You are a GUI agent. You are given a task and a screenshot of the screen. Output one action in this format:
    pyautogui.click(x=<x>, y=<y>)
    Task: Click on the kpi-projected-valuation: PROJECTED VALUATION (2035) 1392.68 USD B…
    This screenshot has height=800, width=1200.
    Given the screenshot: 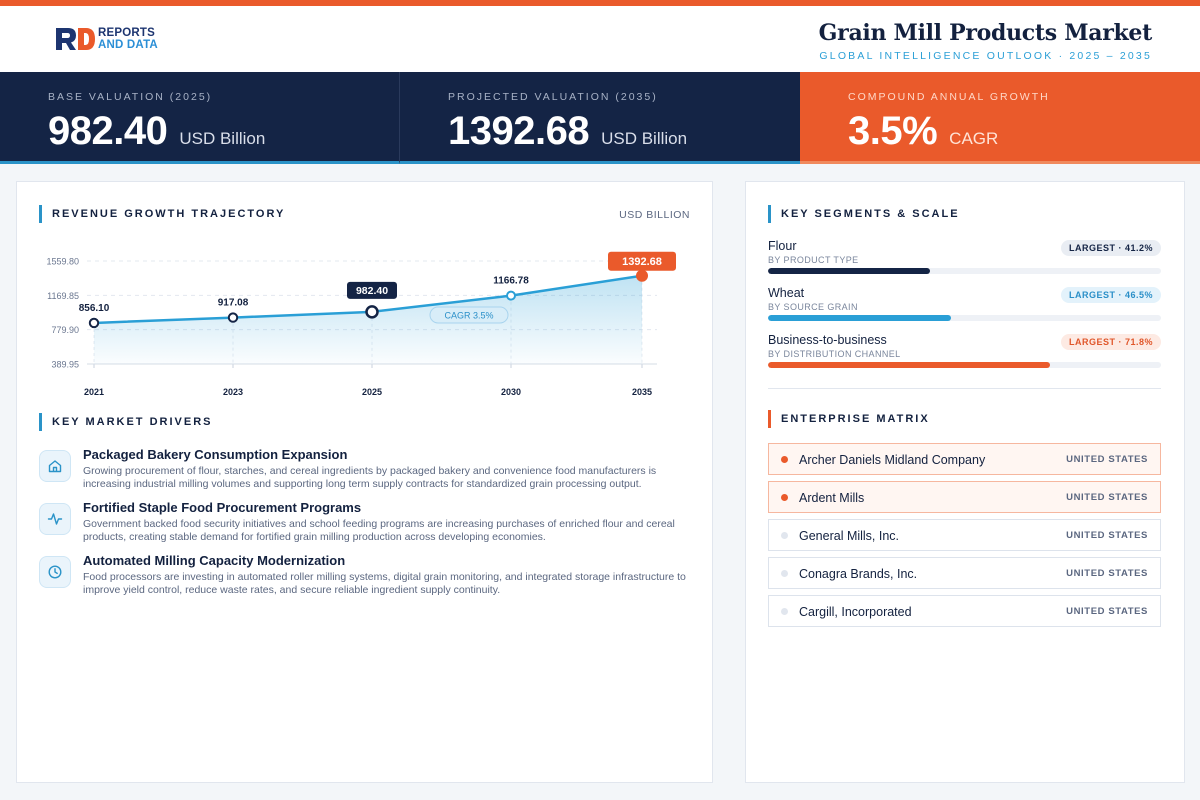 What is the action you would take?
    pyautogui.click(x=600, y=118)
    